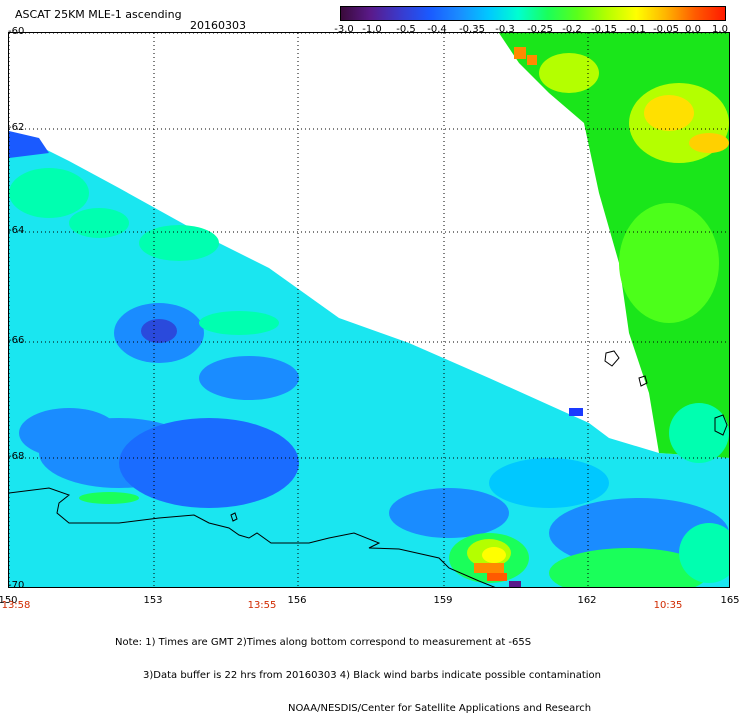 The width and height of the screenshot is (740, 725). What do you see at coordinates (344, 29) in the screenshot?
I see `colorbar-label: -3.0` at bounding box center [344, 29].